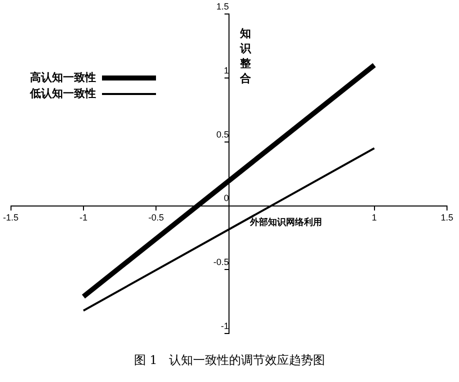  Describe the element at coordinates (447, 217) in the screenshot. I see `x-tick-label: 1.5` at that location.